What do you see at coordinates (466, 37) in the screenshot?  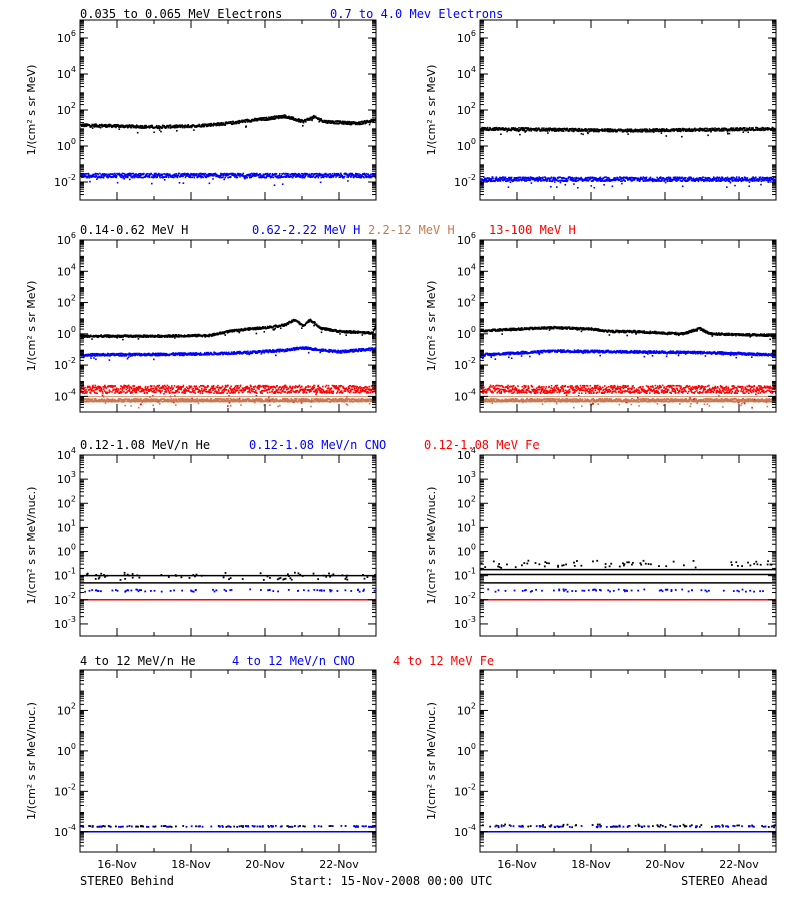 I see `y-tick-label: 106` at bounding box center [466, 37].